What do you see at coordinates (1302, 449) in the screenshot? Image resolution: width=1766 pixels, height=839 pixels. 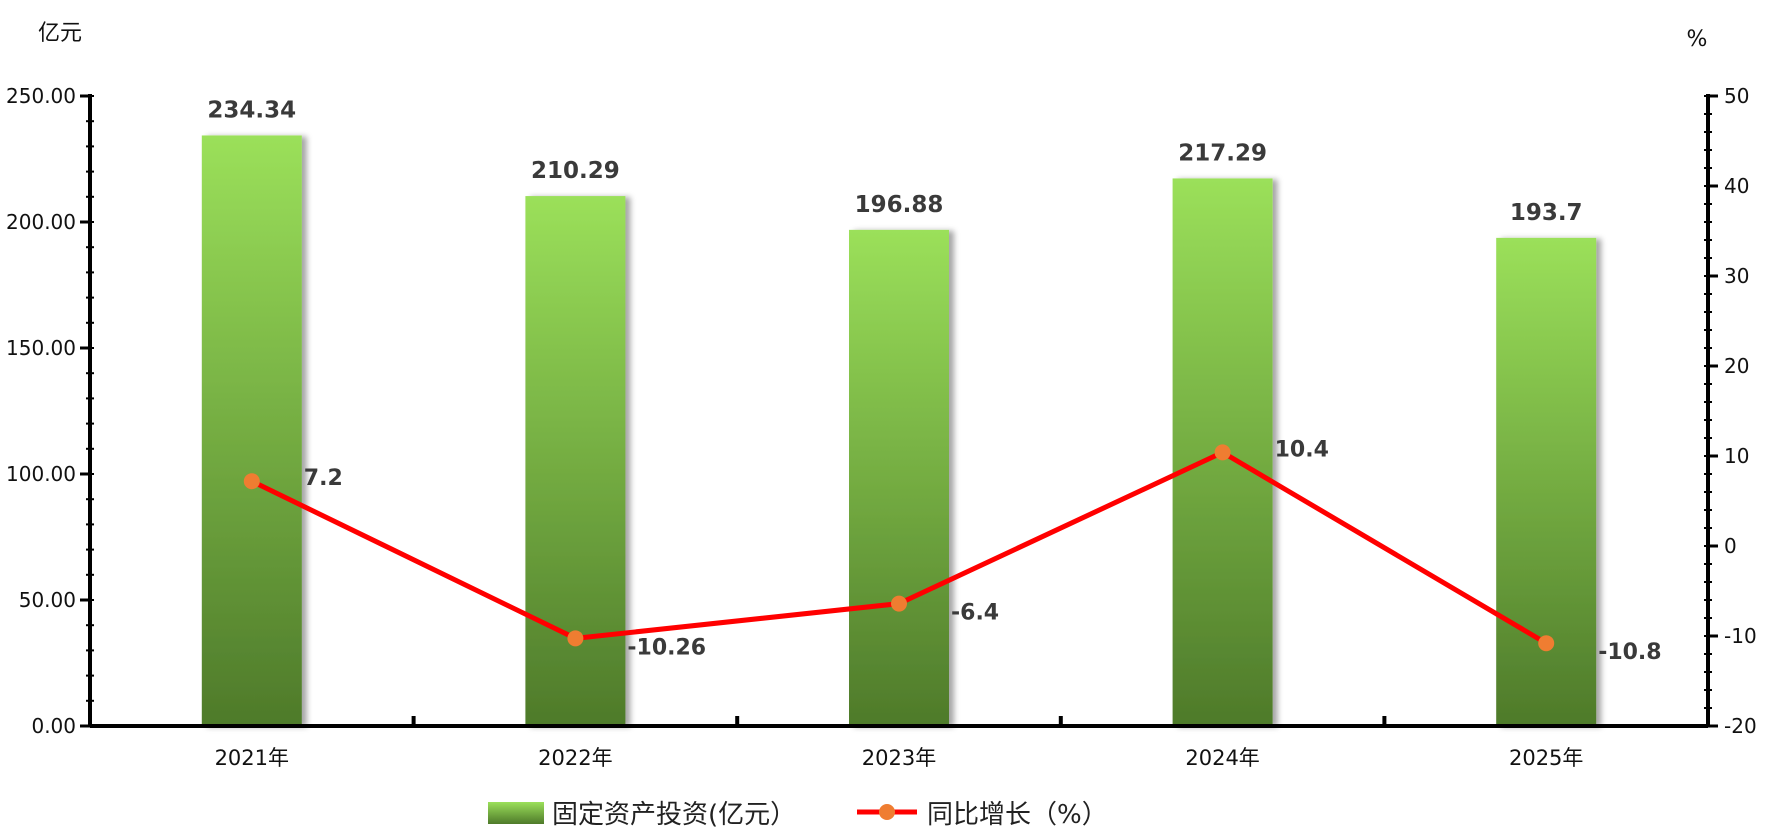 I see `growth-value-label: 10.4` at bounding box center [1302, 449].